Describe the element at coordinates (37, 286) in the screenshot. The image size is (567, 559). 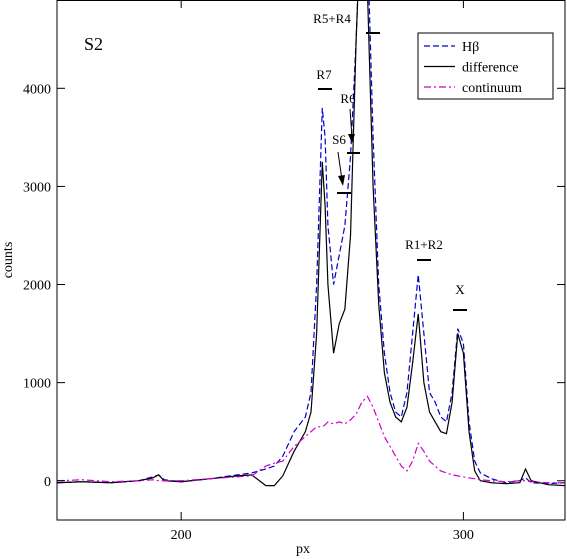
I see `y-tick-label: 2000` at that location.